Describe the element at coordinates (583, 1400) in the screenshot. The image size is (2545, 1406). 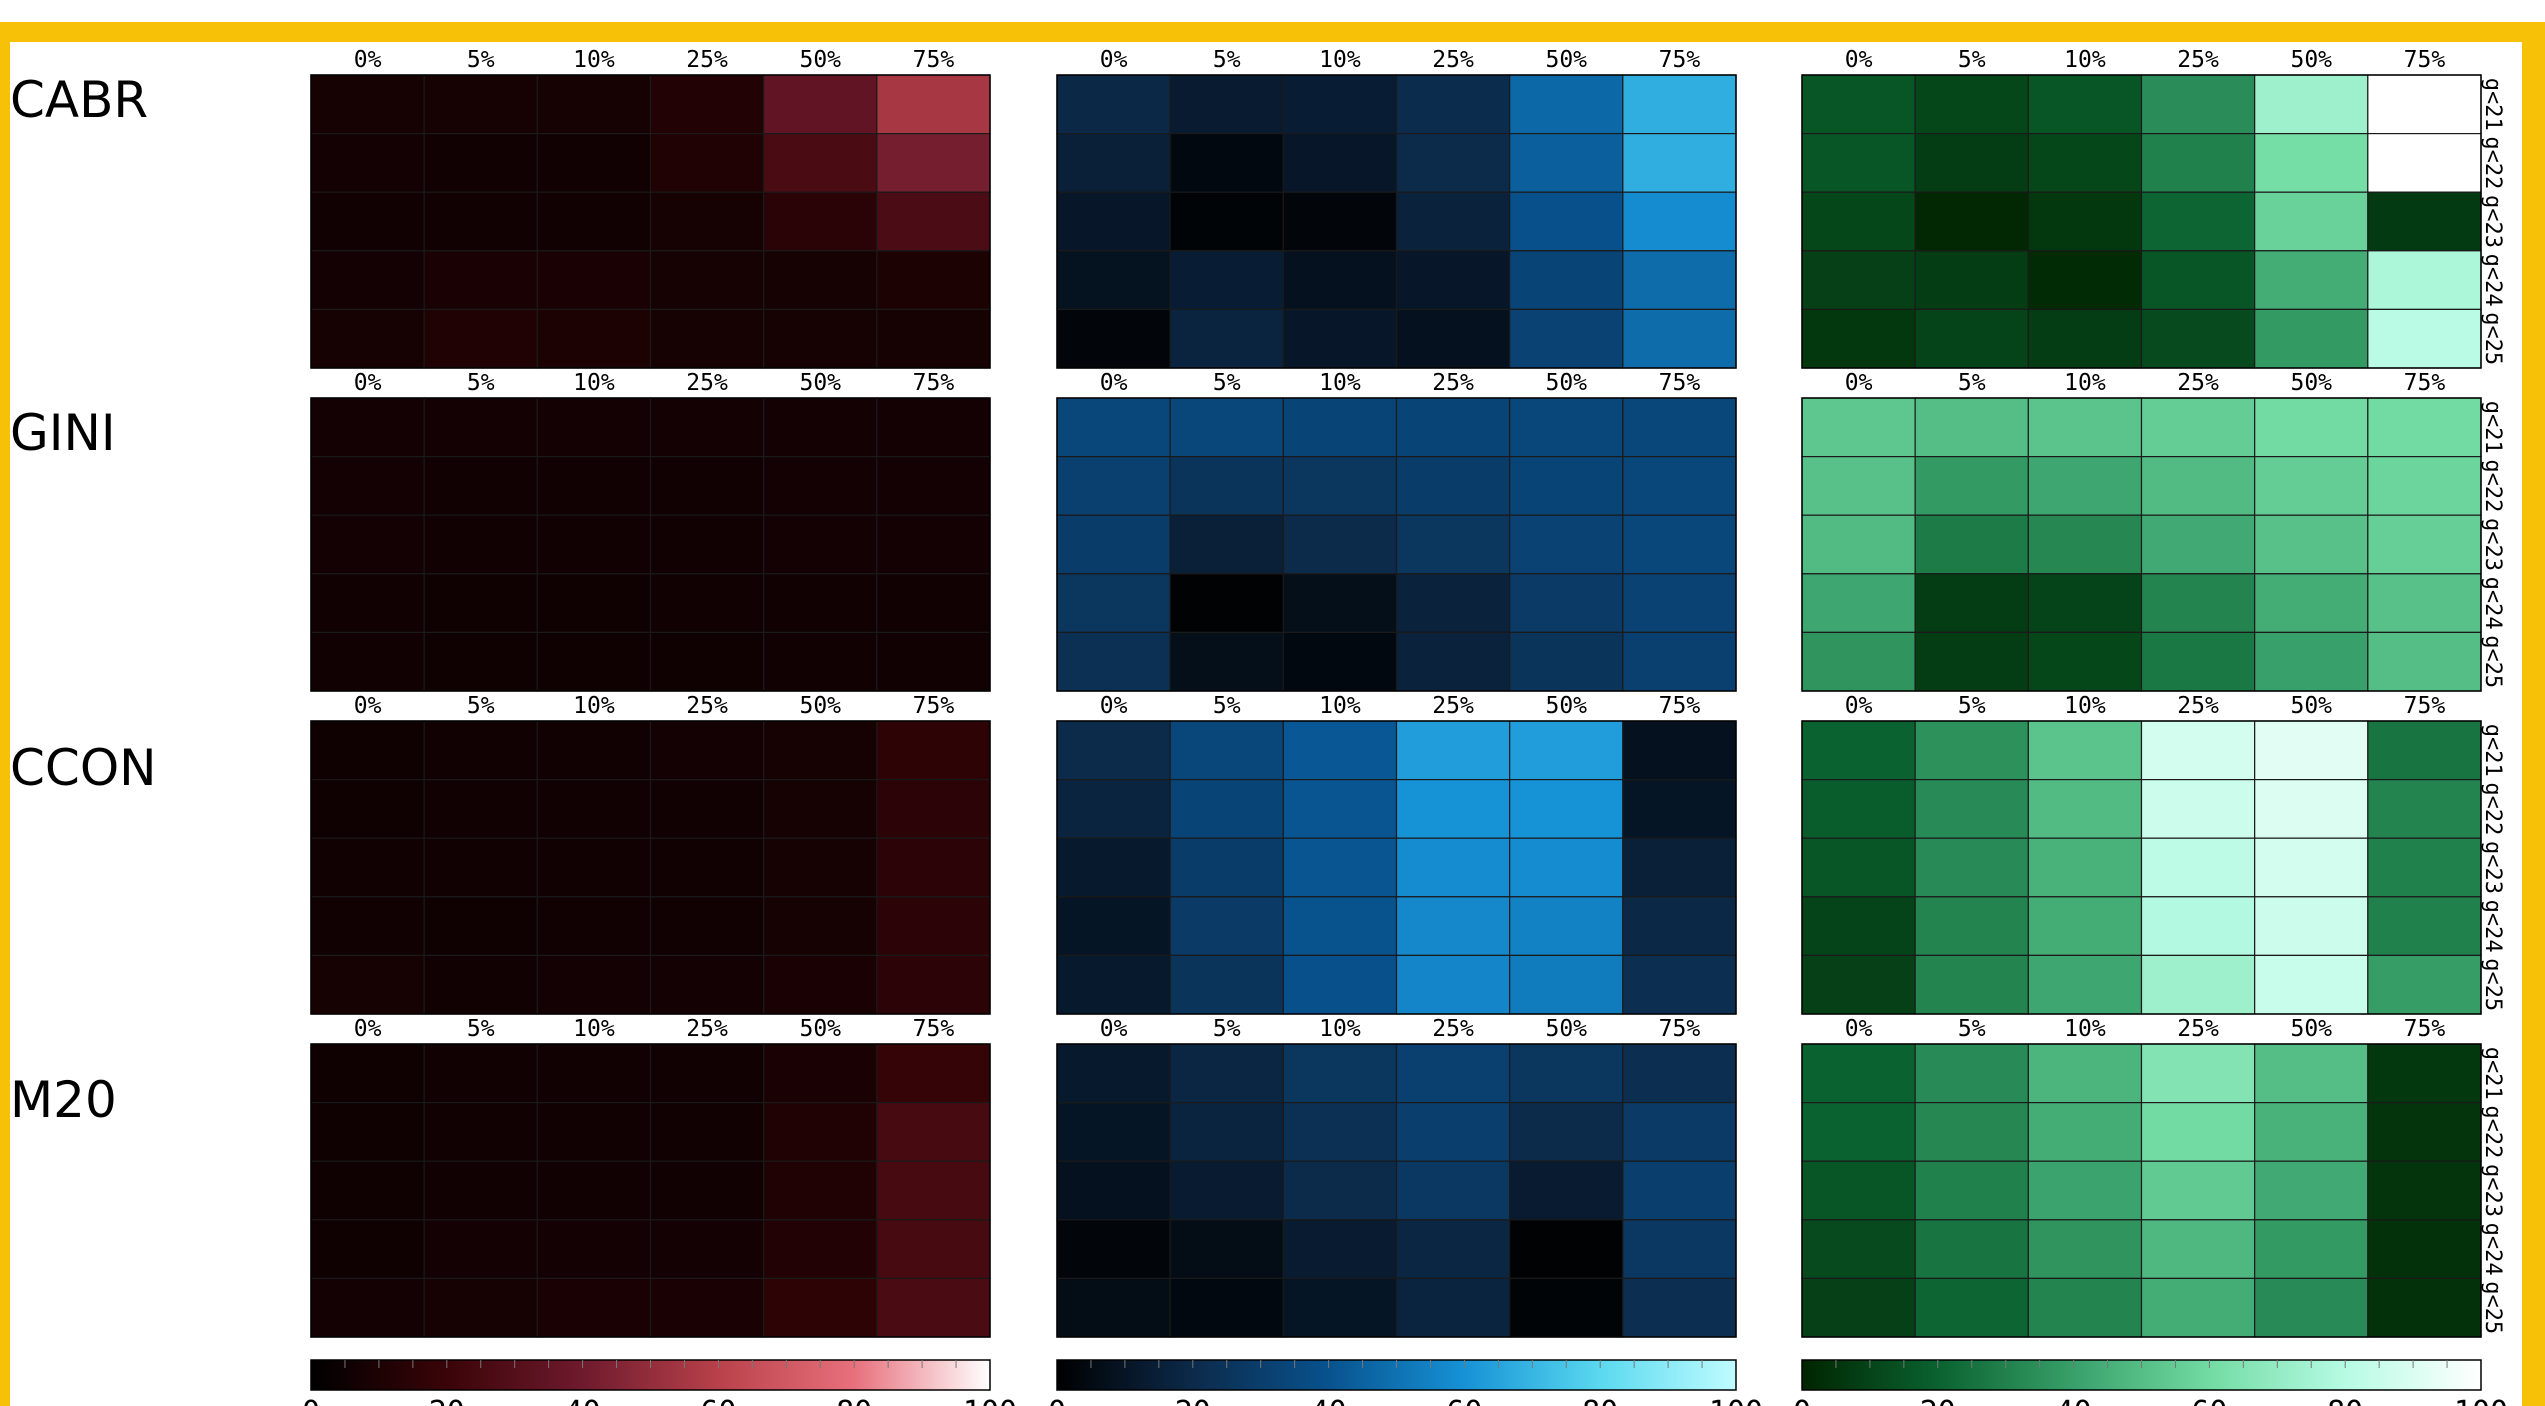
I see `colorbar-tick-label: 40` at that location.